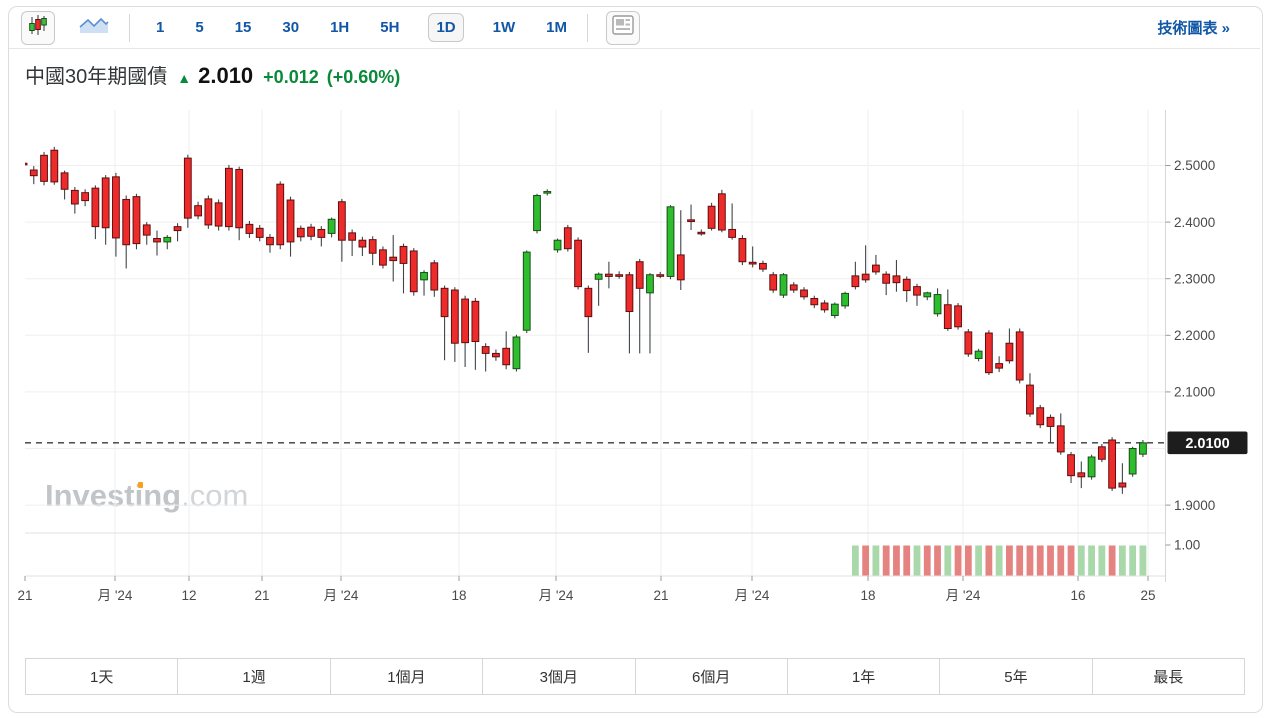 The height and width of the screenshot is (718, 1270). Describe the element at coordinates (660, 595) in the screenshot. I see `x-tick-label: 21` at that location.